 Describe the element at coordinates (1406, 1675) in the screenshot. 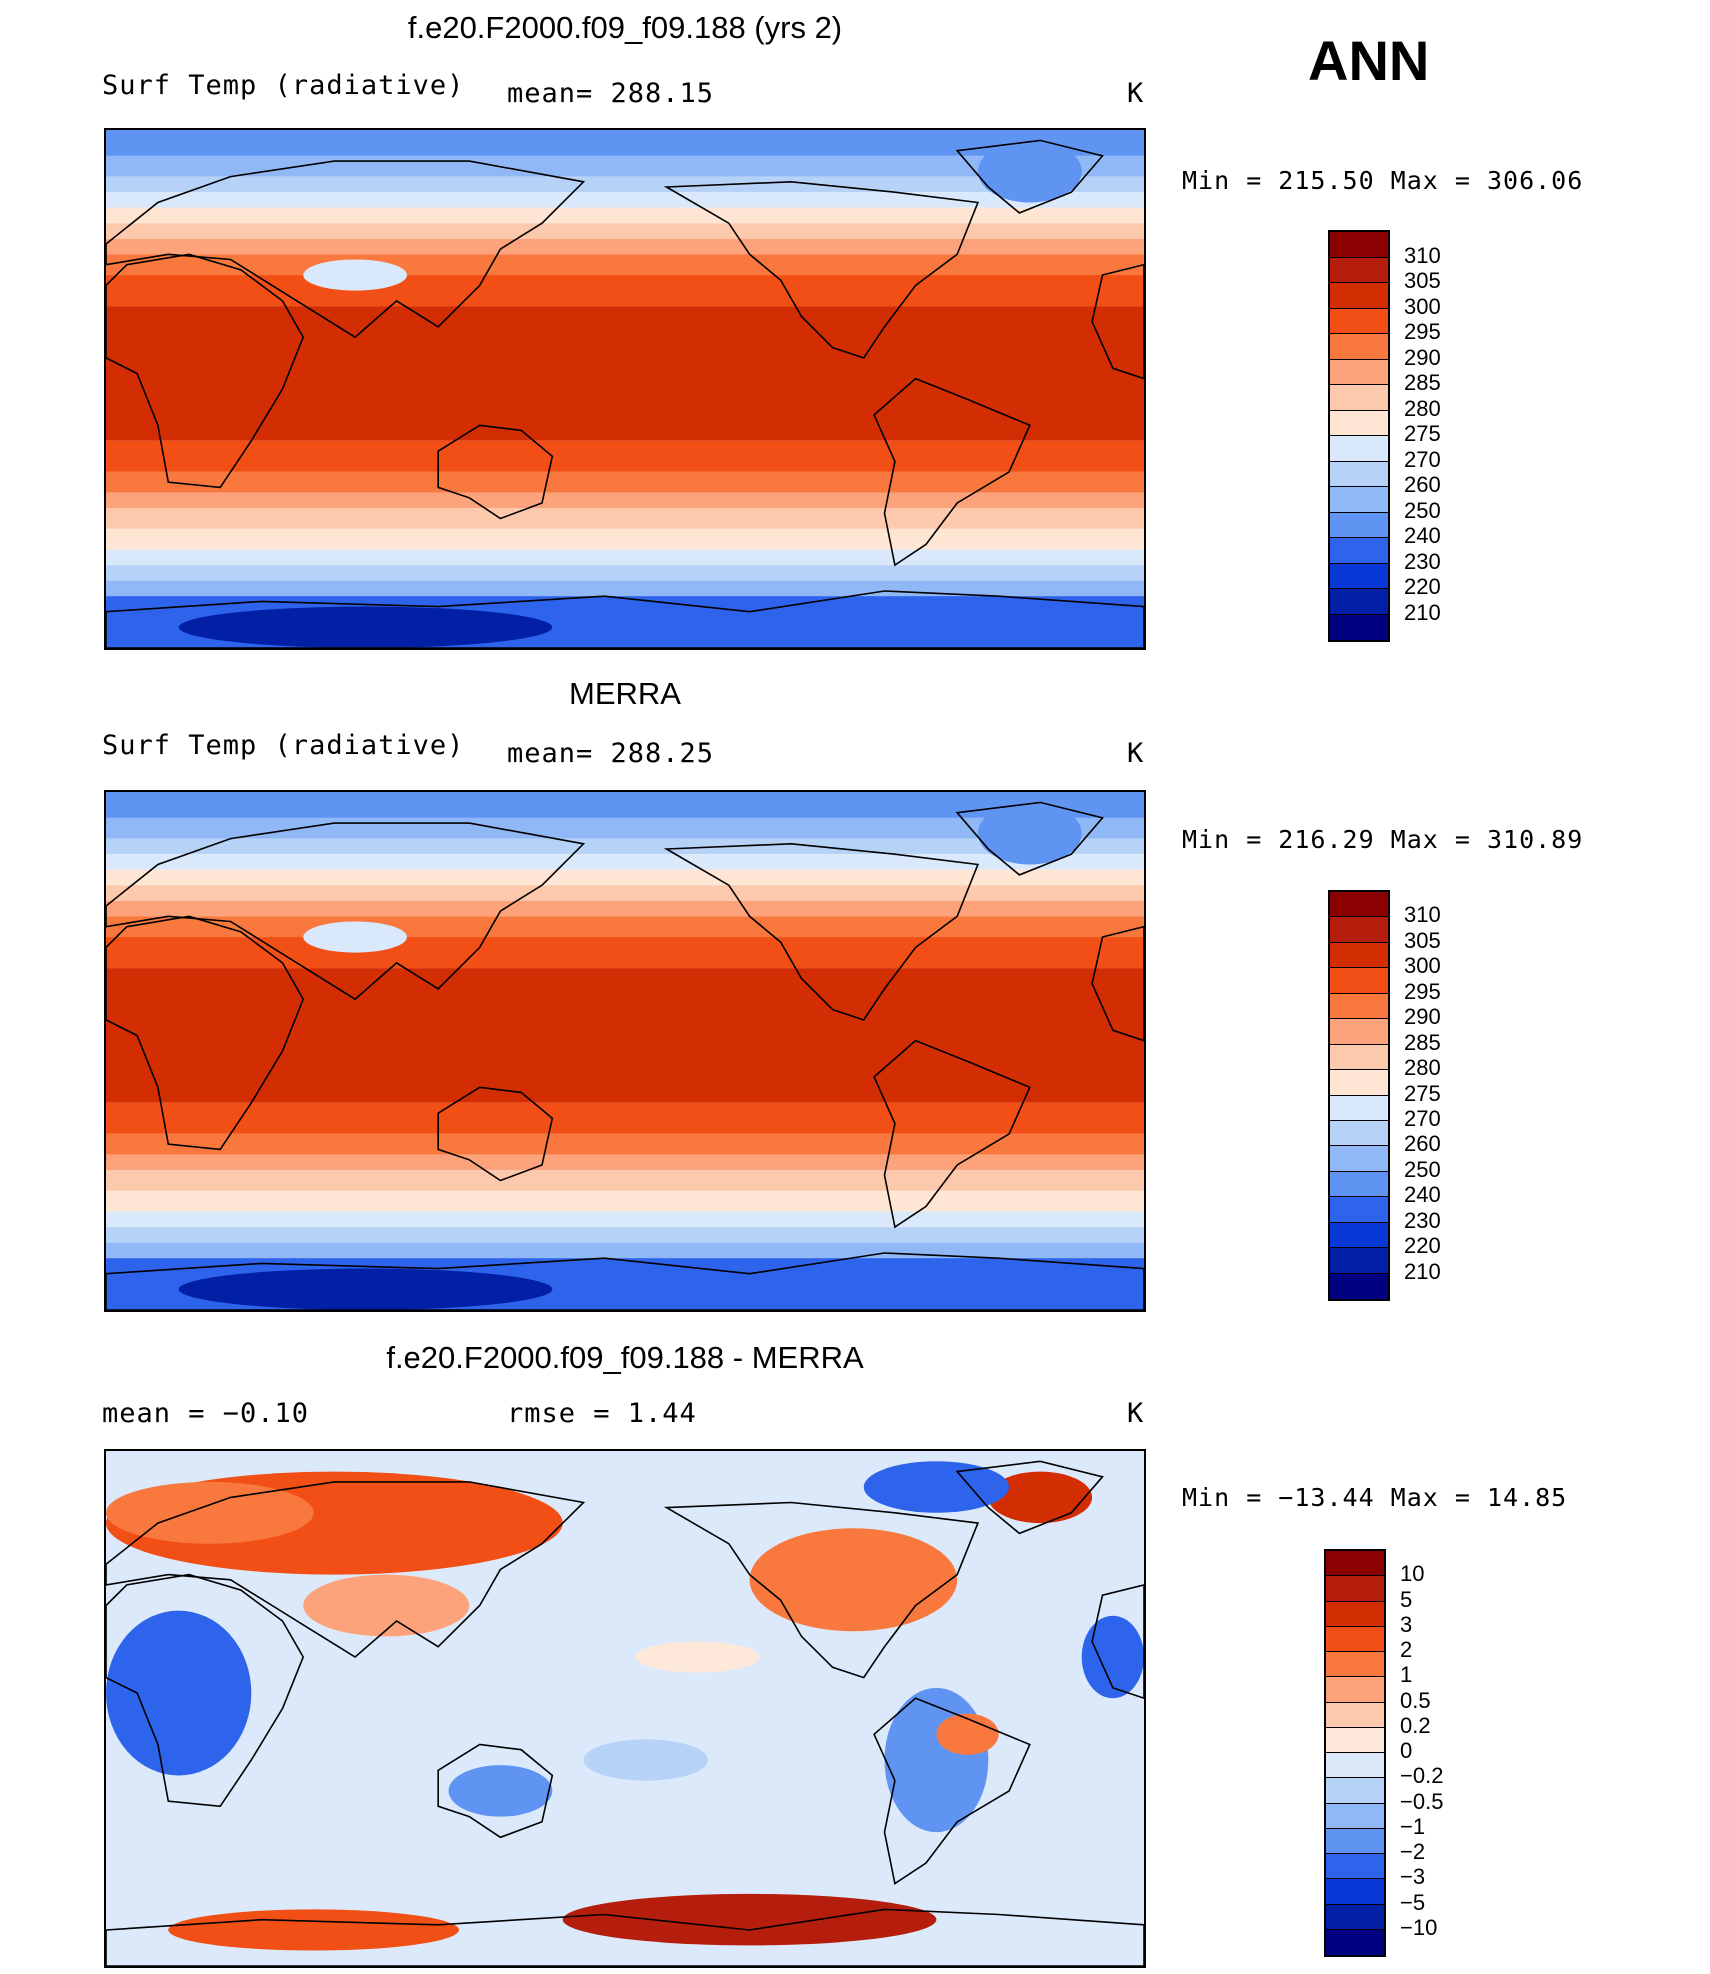

I see `colorbar-tick-label: 1` at that location.